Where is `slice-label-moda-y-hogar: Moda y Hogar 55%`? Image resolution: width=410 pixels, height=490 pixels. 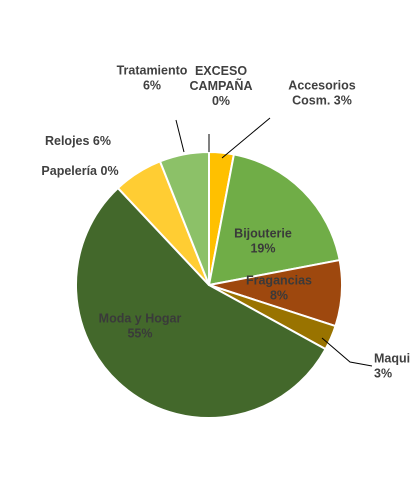 slice-label-moda-y-hogar: Moda y Hogar 55% is located at coordinates (140, 326).